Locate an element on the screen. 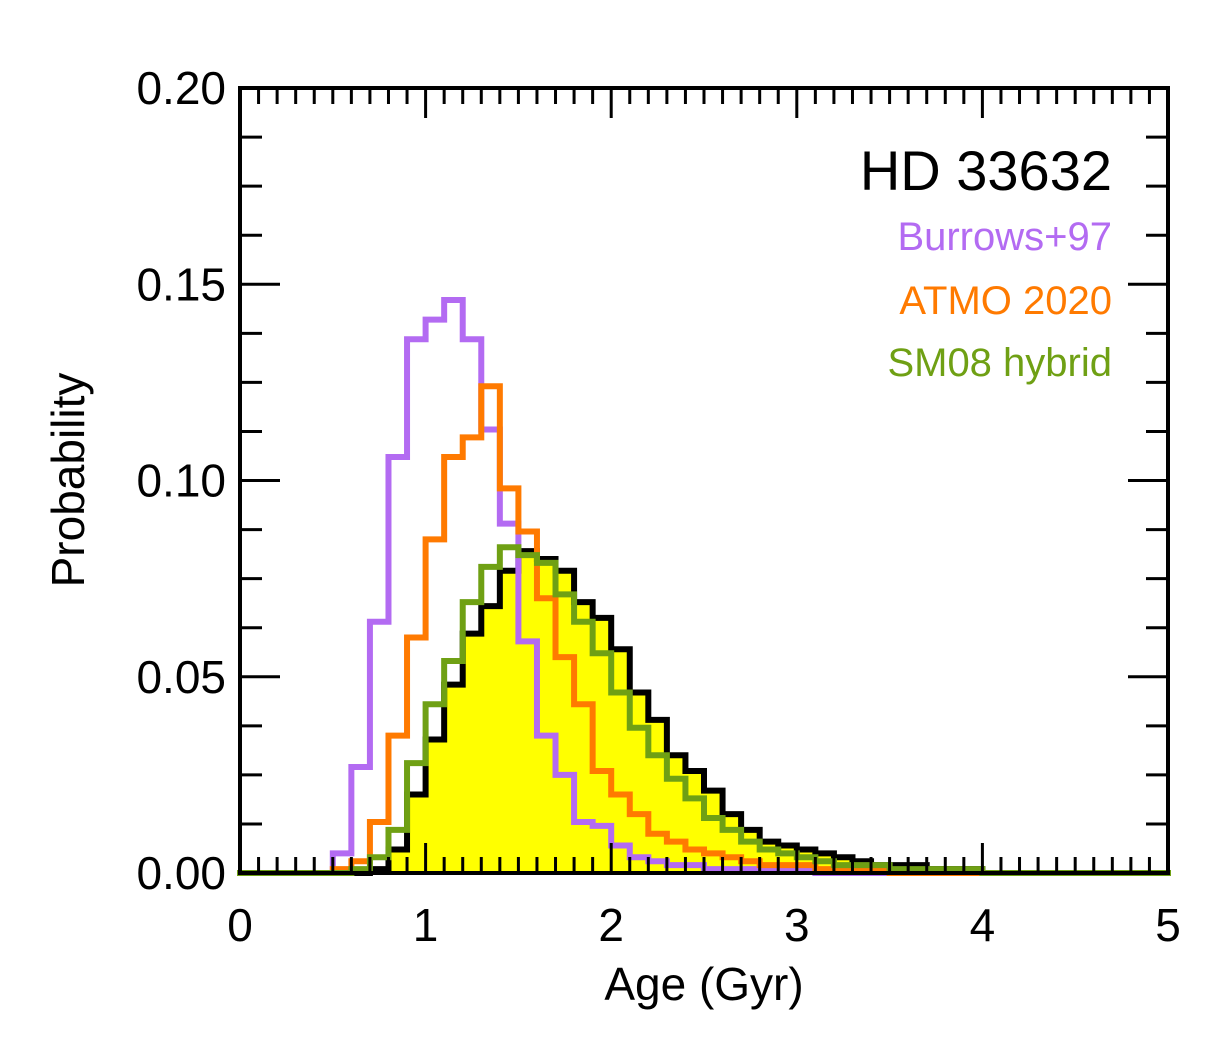  y-tick-label: 0.10 is located at coordinates (181, 481).